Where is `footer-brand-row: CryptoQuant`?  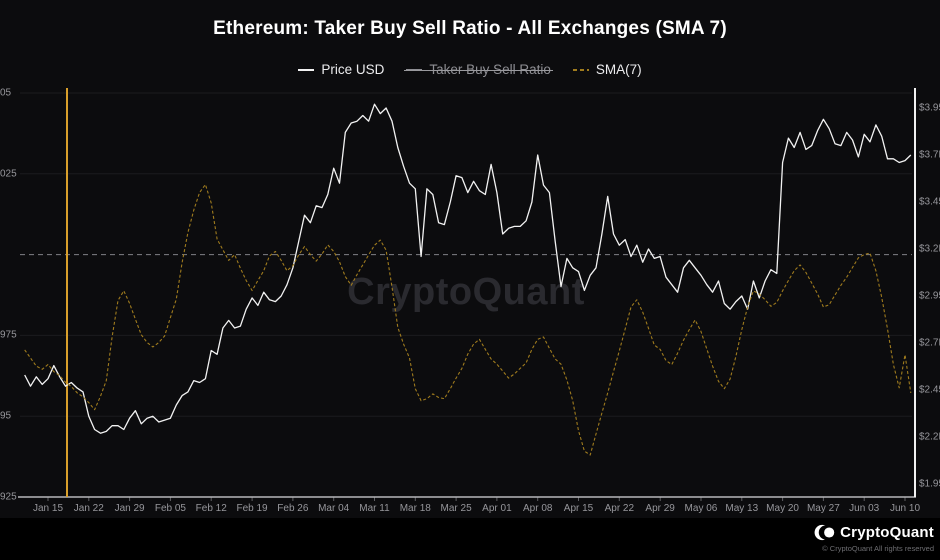 footer-brand-row: CryptoQuant is located at coordinates (874, 532).